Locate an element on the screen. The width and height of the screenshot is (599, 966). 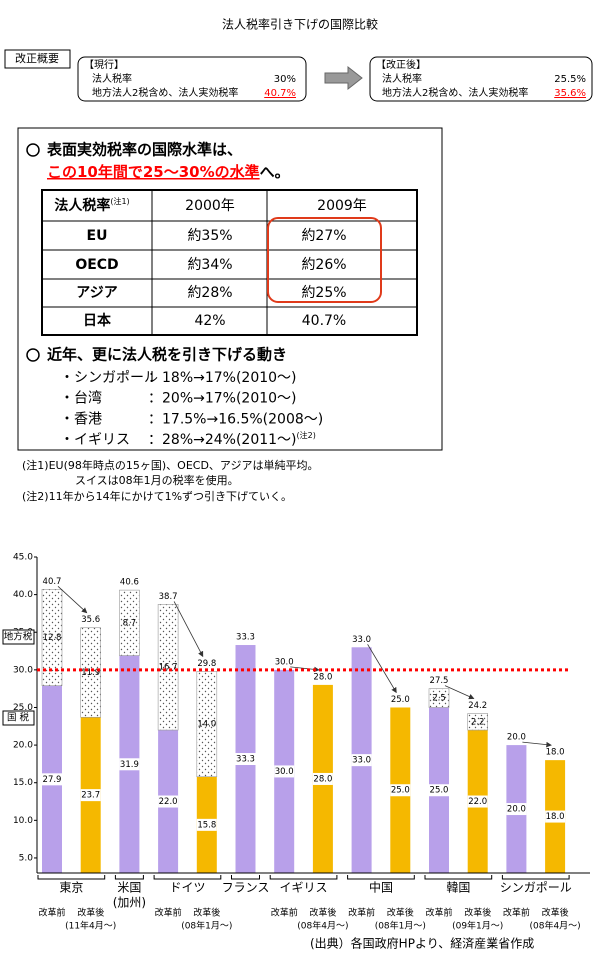
note: (注1)EU(98年時点の15ヶ国)、OECD、アジアは単純平均。 is located at coordinates (170, 465).